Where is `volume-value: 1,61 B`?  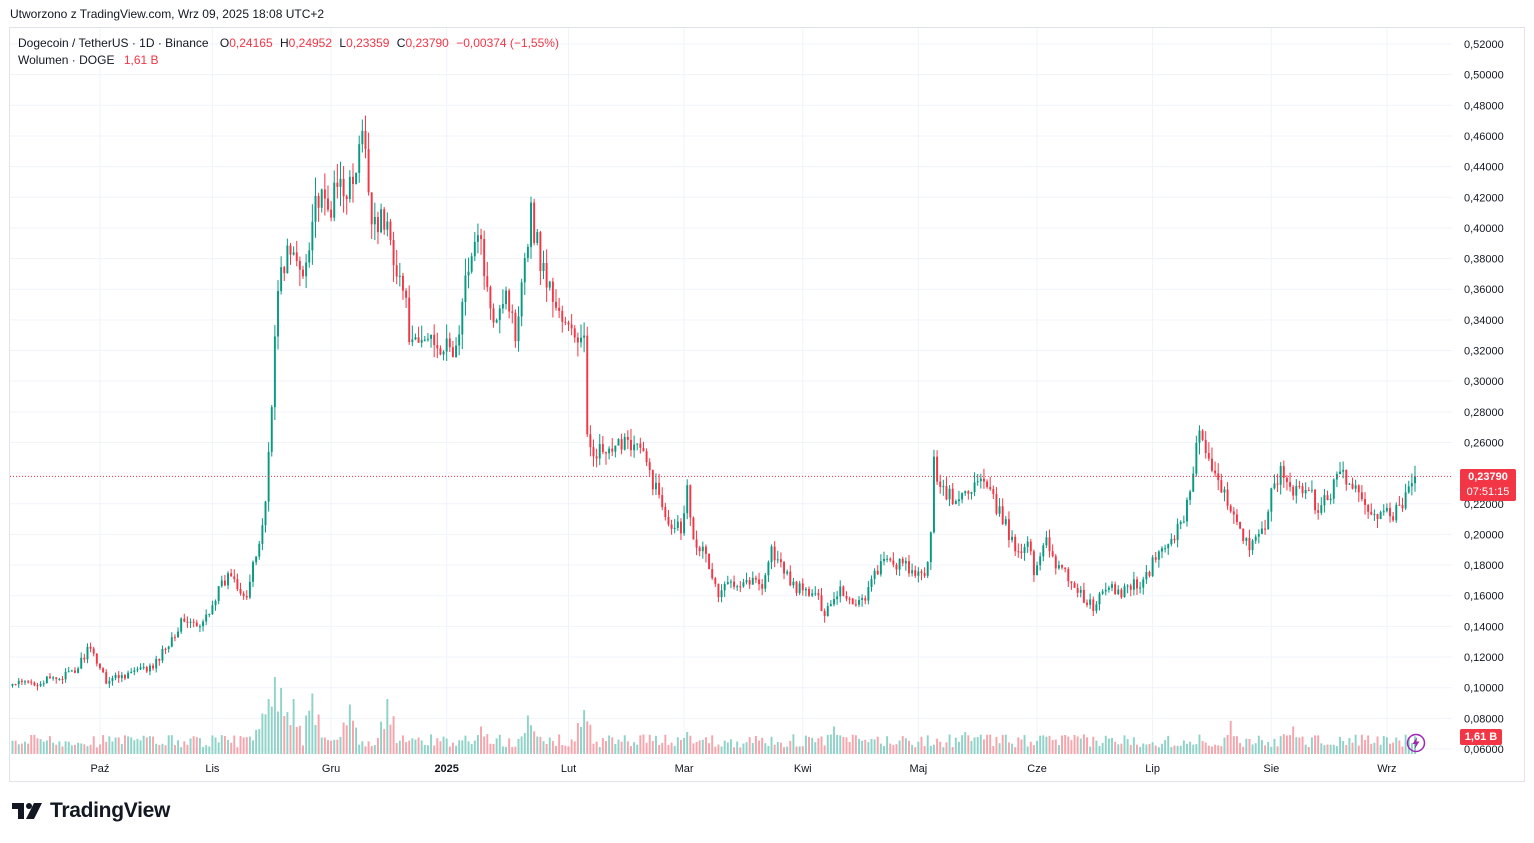 volume-value: 1,61 B is located at coordinates (141, 60).